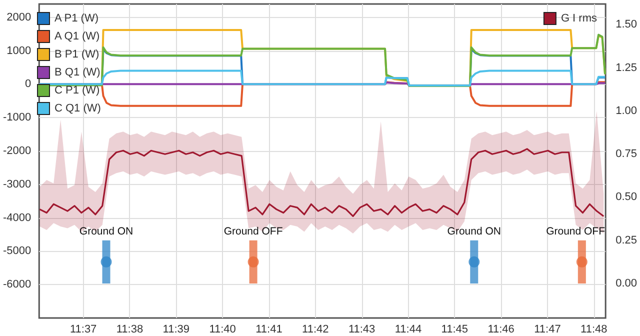  What do you see at coordinates (19, 17) in the screenshot?
I see `y-tick-label: 2000` at bounding box center [19, 17].